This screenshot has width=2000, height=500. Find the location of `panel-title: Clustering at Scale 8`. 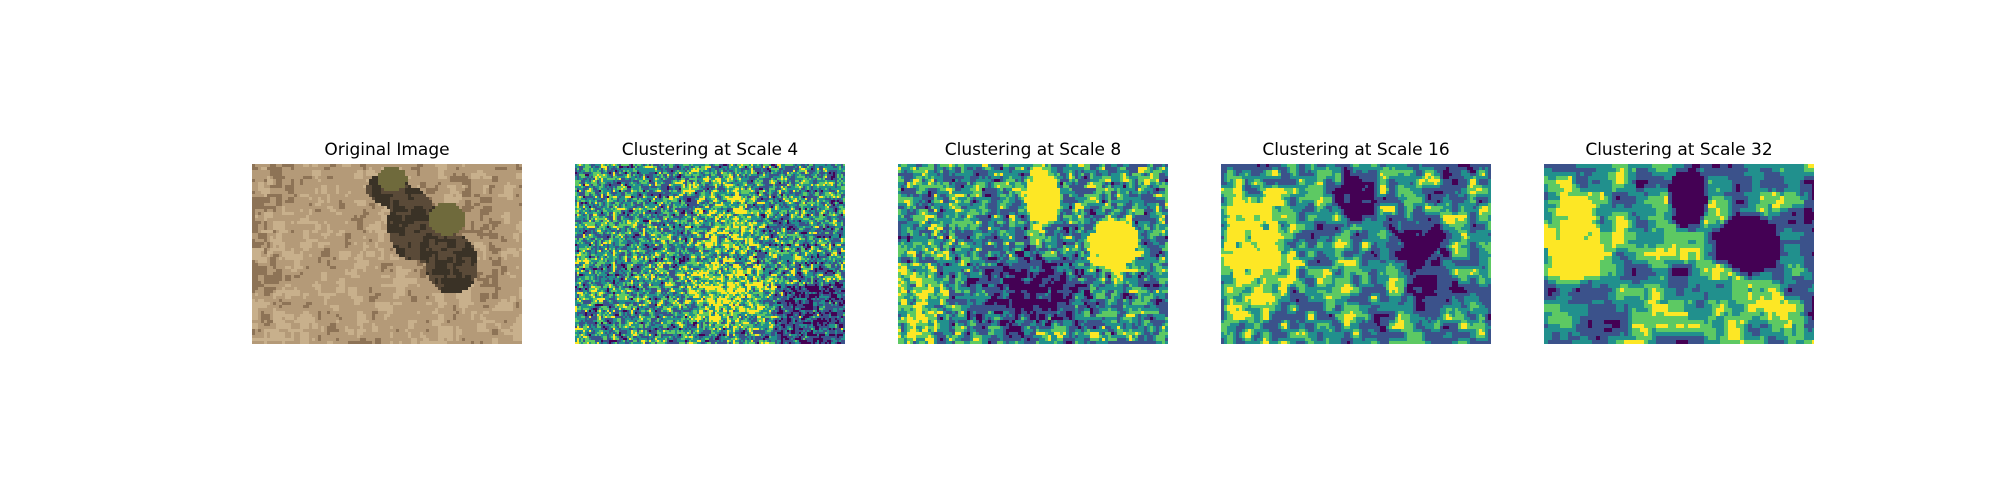

panel-title: Clustering at Scale 8 is located at coordinates (1033, 150).